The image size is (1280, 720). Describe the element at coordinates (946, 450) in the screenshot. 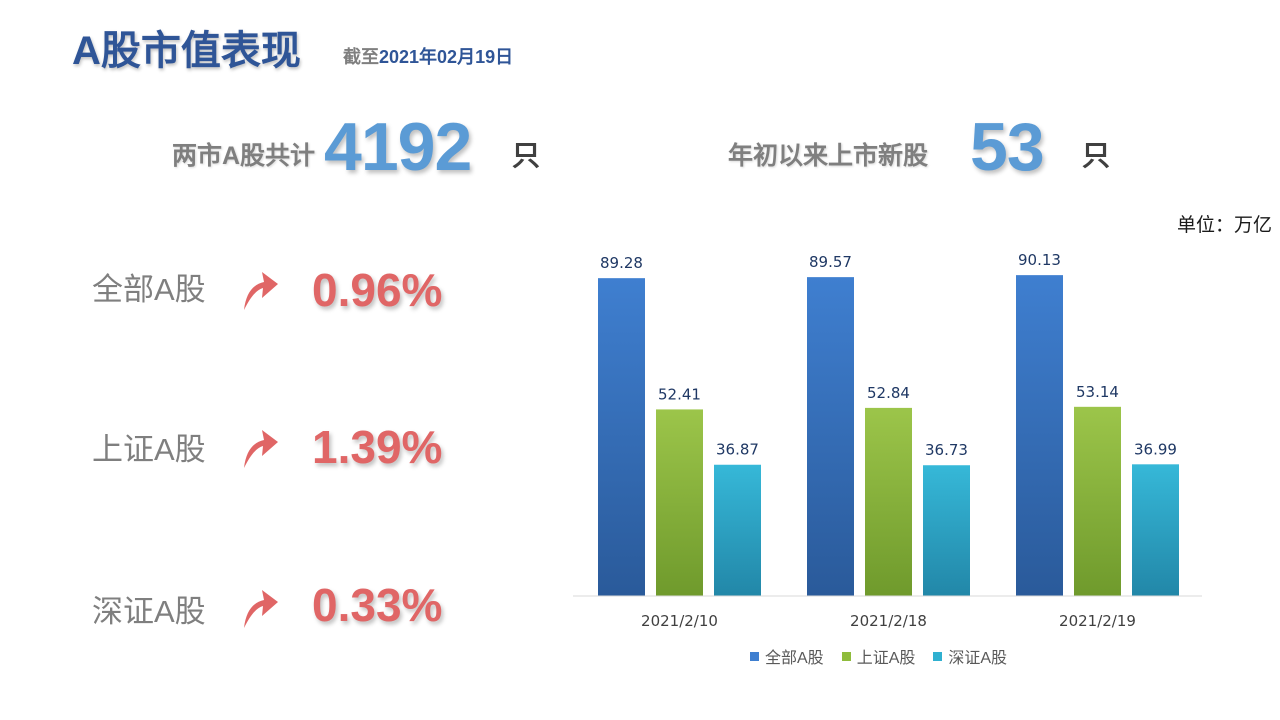

I see `data-label: 36.73` at that location.